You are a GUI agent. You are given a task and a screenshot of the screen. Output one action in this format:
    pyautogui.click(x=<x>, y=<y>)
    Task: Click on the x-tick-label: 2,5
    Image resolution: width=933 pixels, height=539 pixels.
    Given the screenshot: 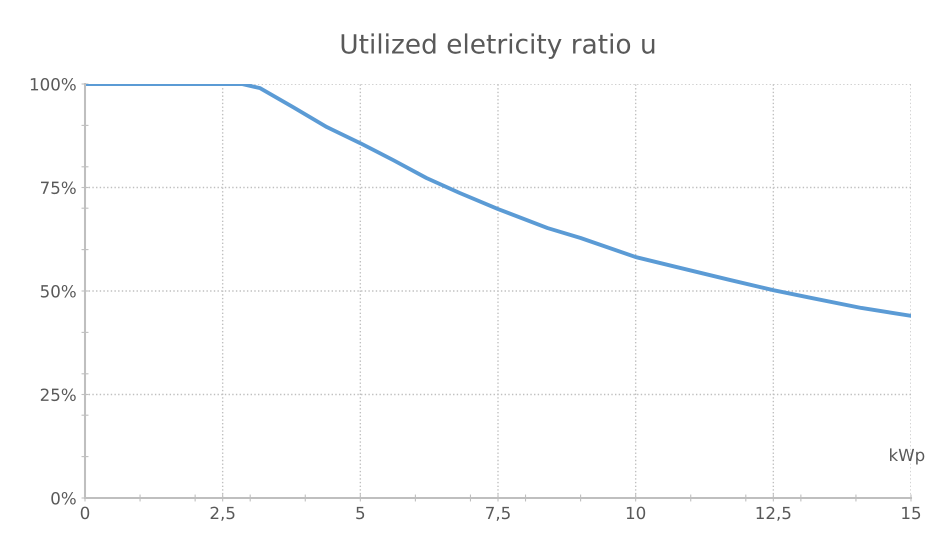 What is the action you would take?
    pyautogui.click(x=222, y=513)
    